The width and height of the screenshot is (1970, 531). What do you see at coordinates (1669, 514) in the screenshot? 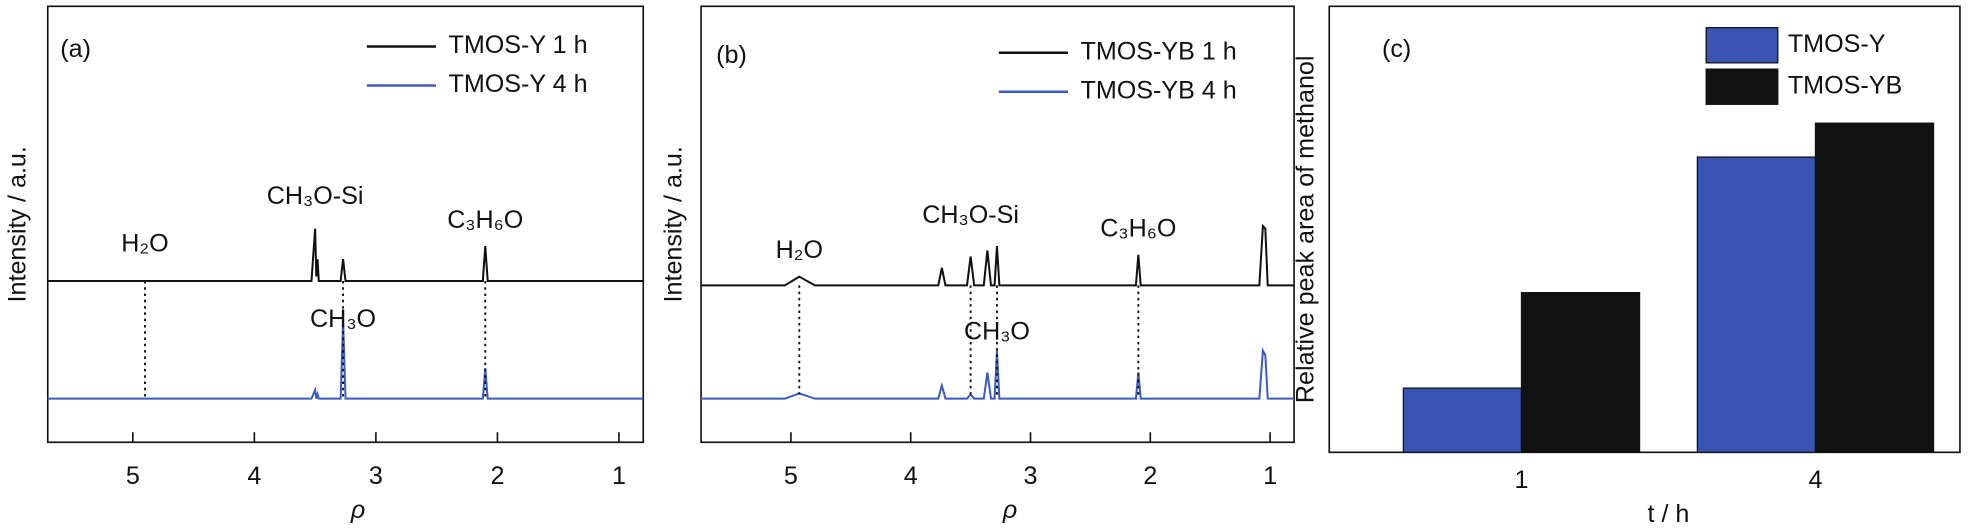
I see `x-axis-label: t / h` at bounding box center [1669, 514].